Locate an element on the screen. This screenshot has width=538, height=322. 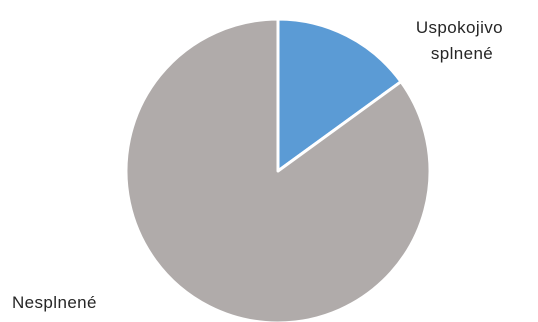
pie-slice-uspokojivo-splnene is located at coordinates (339, 95).